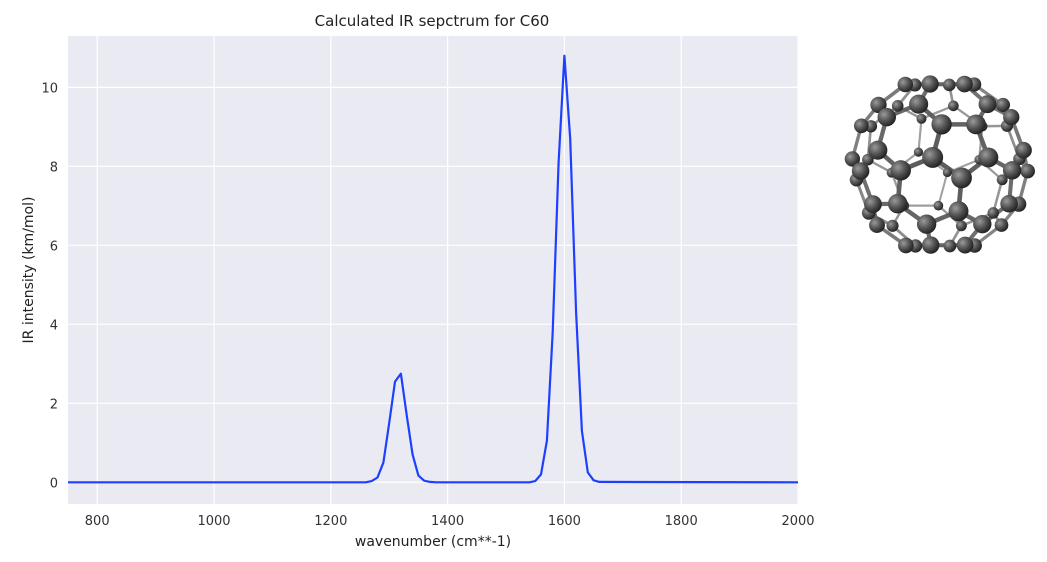 Image resolution: width=1047 pixels, height=562 pixels. Describe the element at coordinates (49, 88) in the screenshot. I see `y-tick-label: 10` at that location.